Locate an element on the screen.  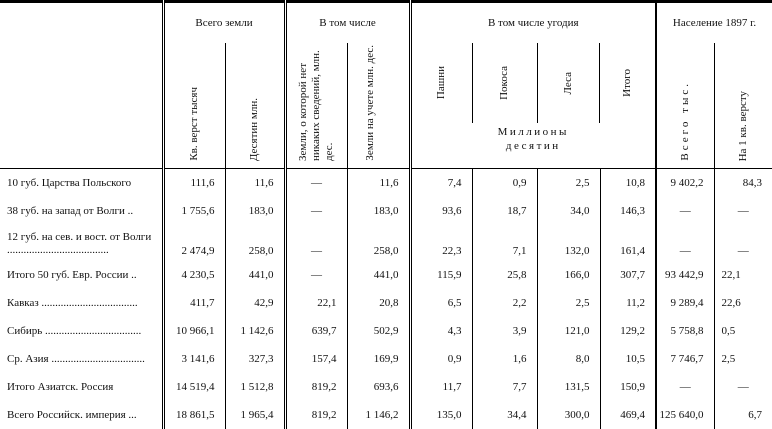
cell-value: 300,0 is located at coordinates (568, 415).